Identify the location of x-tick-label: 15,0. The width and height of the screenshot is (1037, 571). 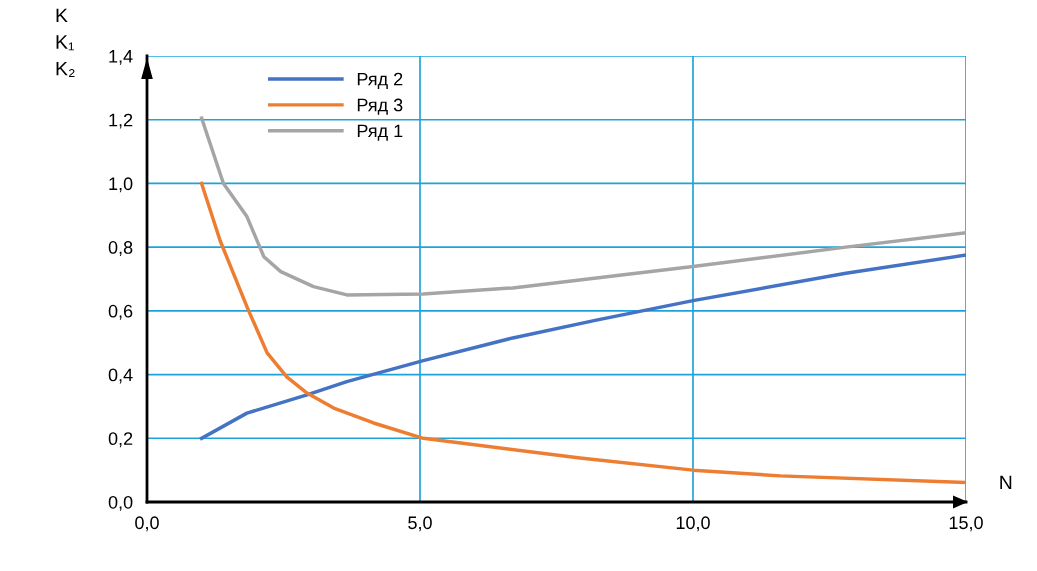
(966, 524).